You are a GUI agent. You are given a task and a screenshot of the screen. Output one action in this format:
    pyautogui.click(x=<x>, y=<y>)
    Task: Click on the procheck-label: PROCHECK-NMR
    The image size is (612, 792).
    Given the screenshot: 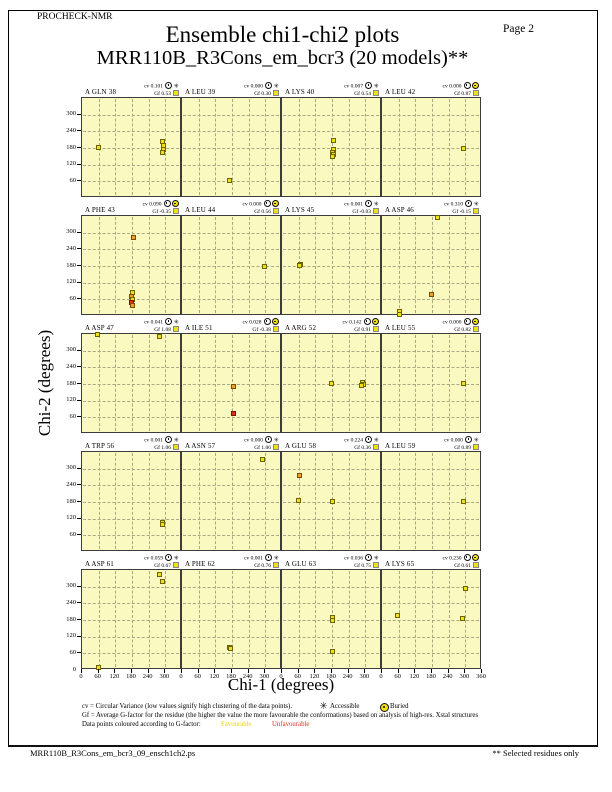 What is the action you would take?
    pyautogui.click(x=75, y=17)
    